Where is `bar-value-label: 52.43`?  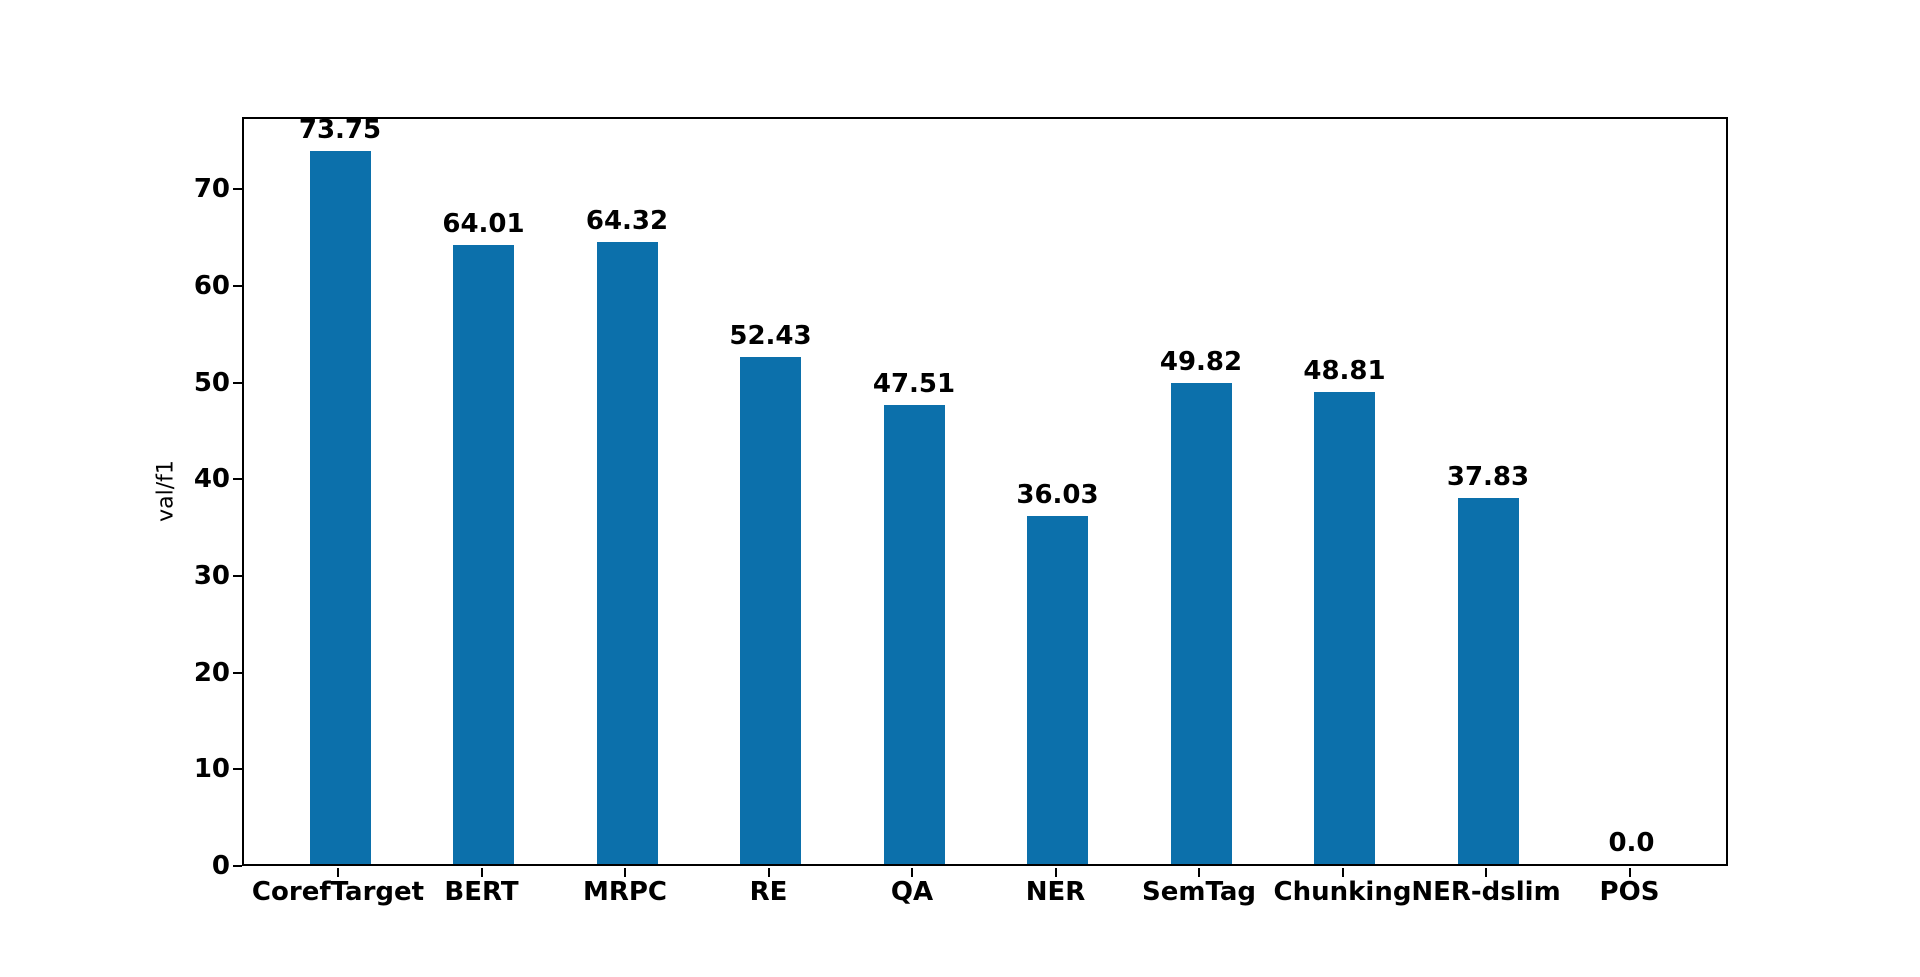
bar-value-label: 52.43 is located at coordinates (770, 336).